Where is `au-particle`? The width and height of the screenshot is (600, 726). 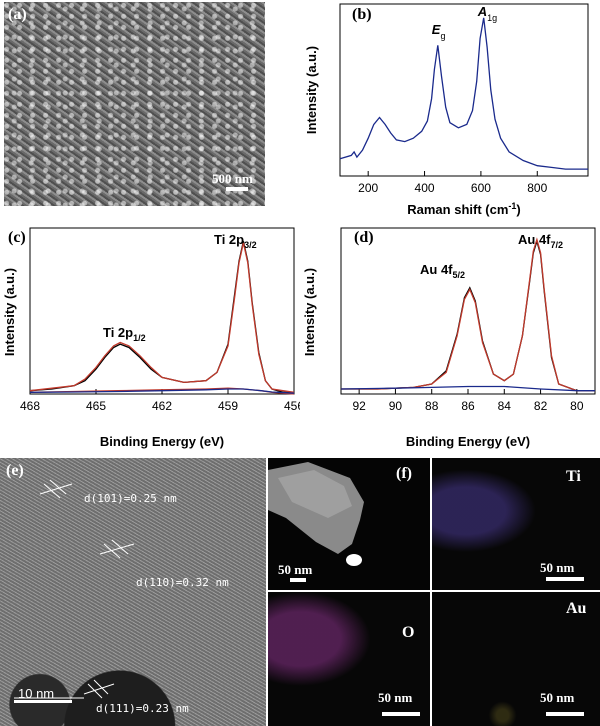 au-particle is located at coordinates (354, 560).